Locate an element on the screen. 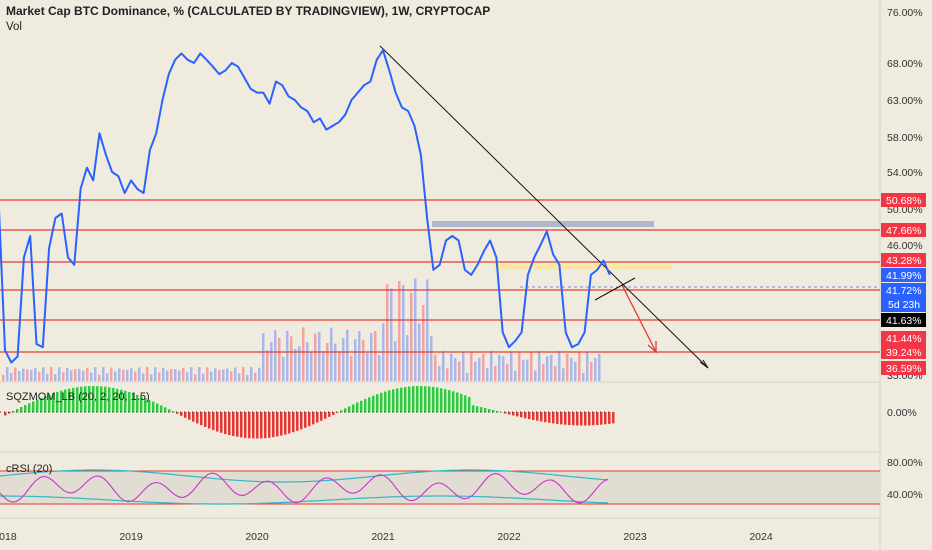 The width and height of the screenshot is (932, 550). x-tick-label: 2020 is located at coordinates (257, 537).